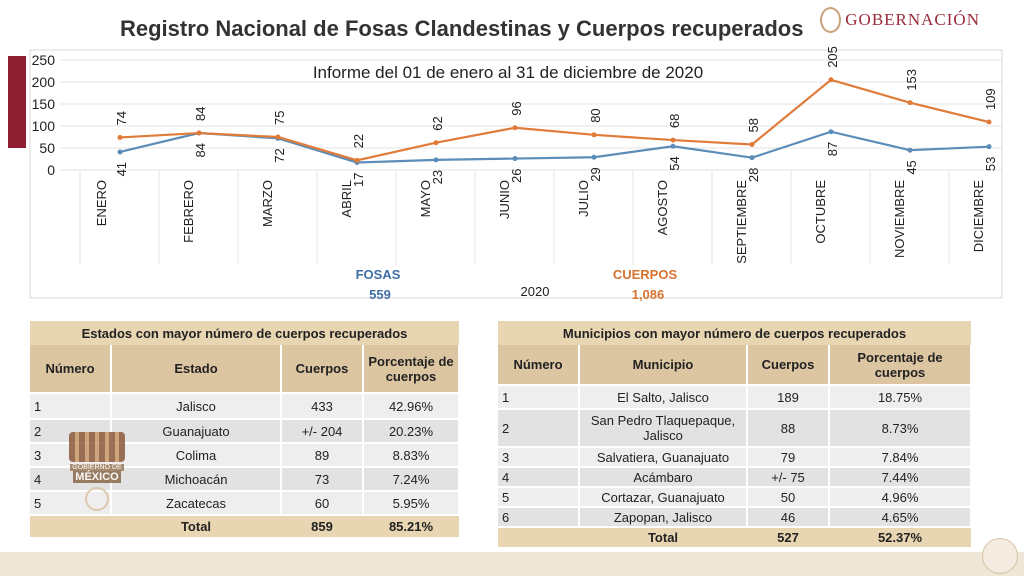  I want to click on cell-cuerpos: 189, so click(788, 397).